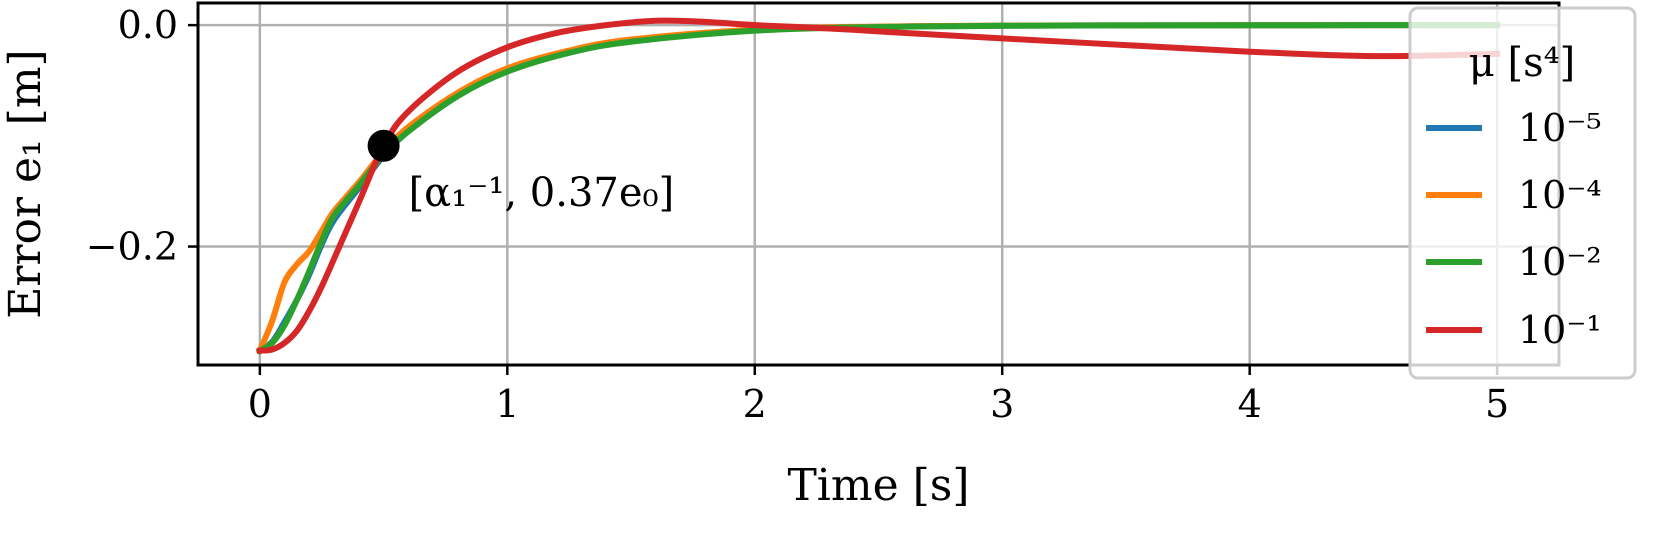 This screenshot has height=541, width=1662. Describe the element at coordinates (1002, 404) in the screenshot. I see `x-tick-label: 3` at that location.